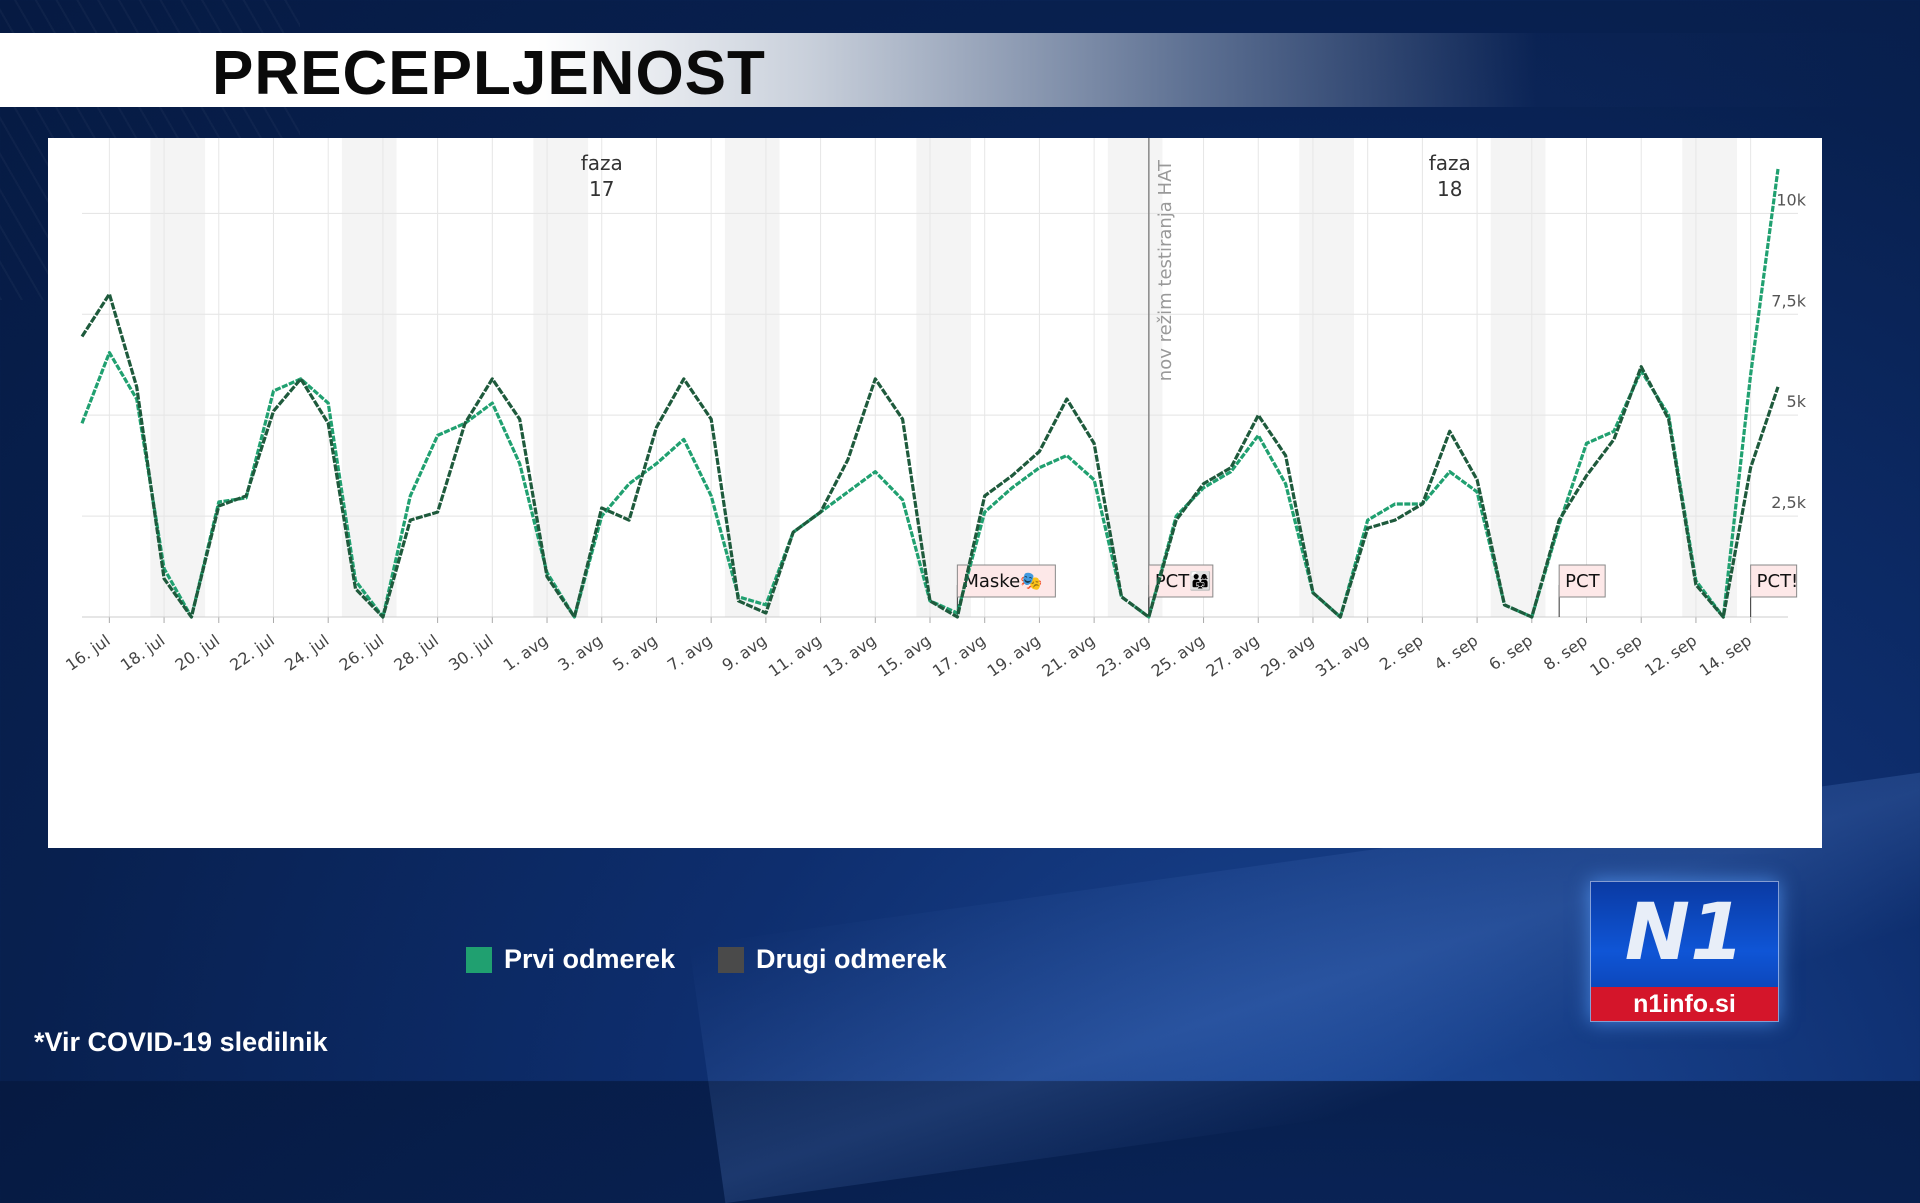 This screenshot has height=1203, width=1920. What do you see at coordinates (1401, 652) in the screenshot?
I see `x-tick-label: 2. sep` at bounding box center [1401, 652].